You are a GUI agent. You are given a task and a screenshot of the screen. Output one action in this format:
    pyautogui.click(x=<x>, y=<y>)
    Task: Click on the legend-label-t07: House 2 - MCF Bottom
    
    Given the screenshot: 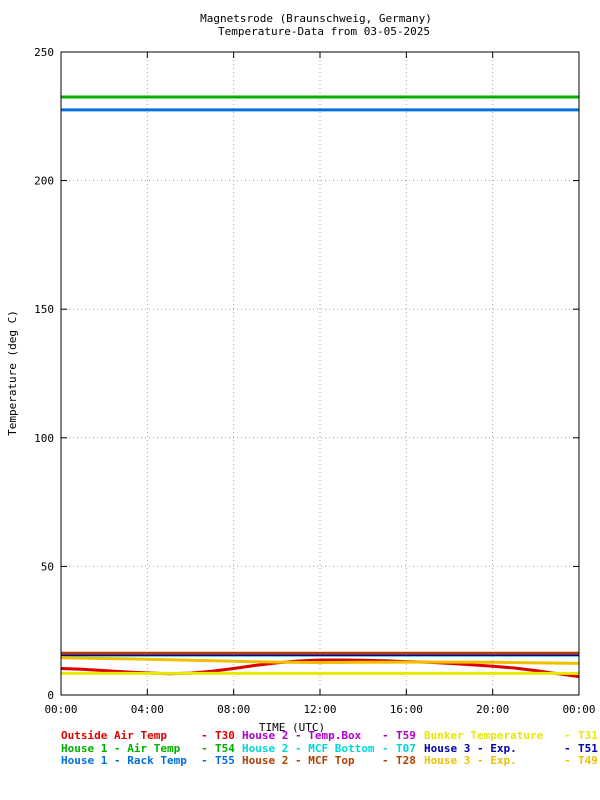 What is the action you would take?
    pyautogui.click(x=308, y=748)
    